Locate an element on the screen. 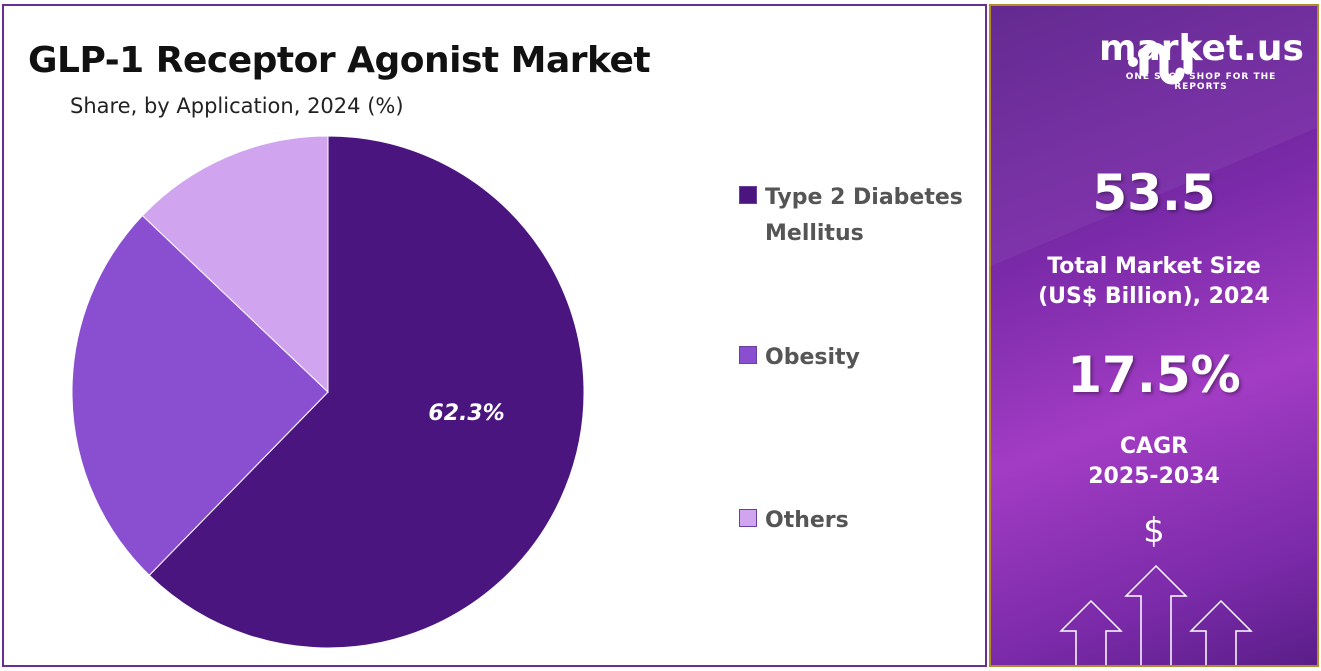 This screenshot has height=671, width=1321. legend-label: Obesity is located at coordinates (812, 357).